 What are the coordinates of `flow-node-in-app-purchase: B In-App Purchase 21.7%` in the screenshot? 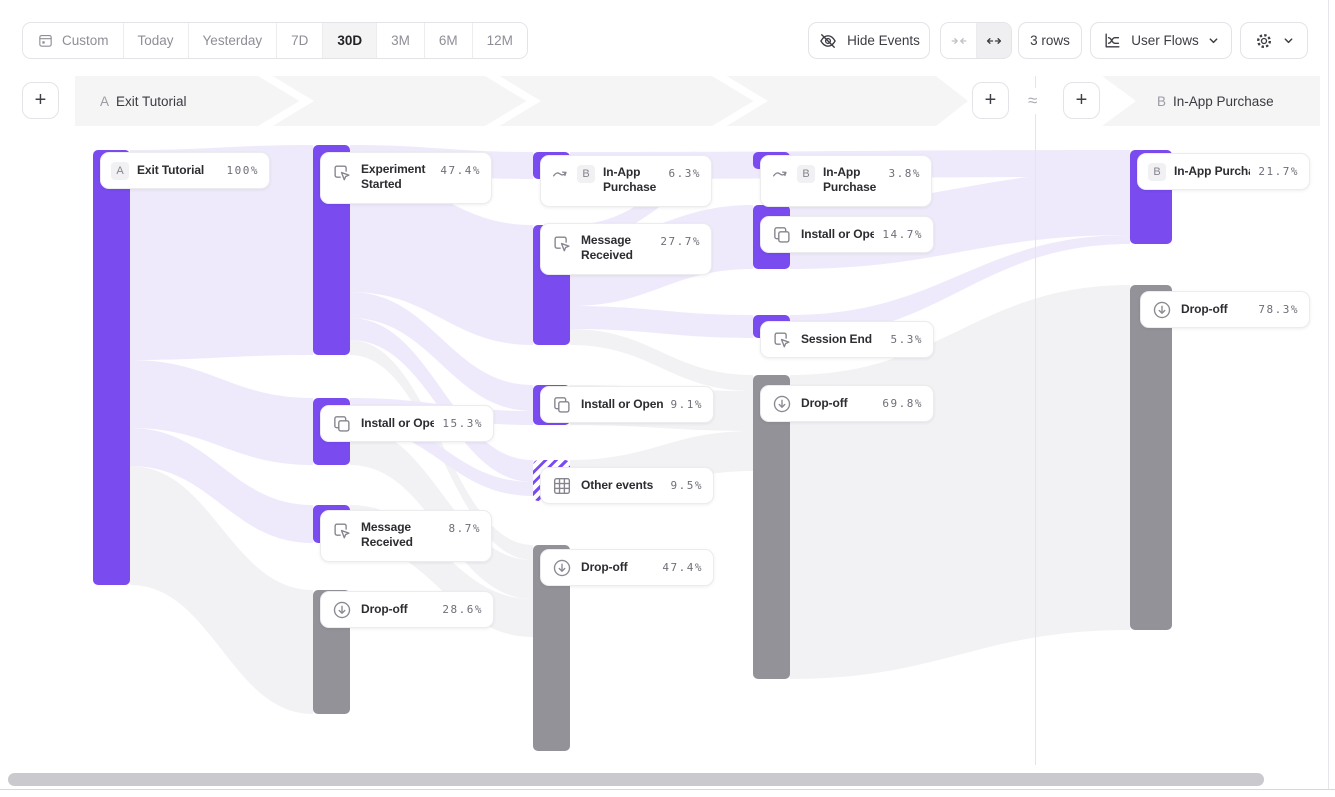 It's located at (1223, 171).